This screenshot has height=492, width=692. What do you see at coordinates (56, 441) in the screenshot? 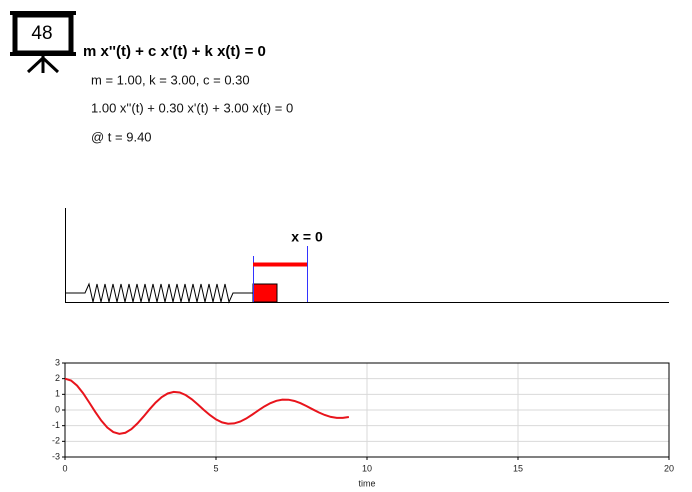
I see `y-tick-label: -2` at bounding box center [56, 441].